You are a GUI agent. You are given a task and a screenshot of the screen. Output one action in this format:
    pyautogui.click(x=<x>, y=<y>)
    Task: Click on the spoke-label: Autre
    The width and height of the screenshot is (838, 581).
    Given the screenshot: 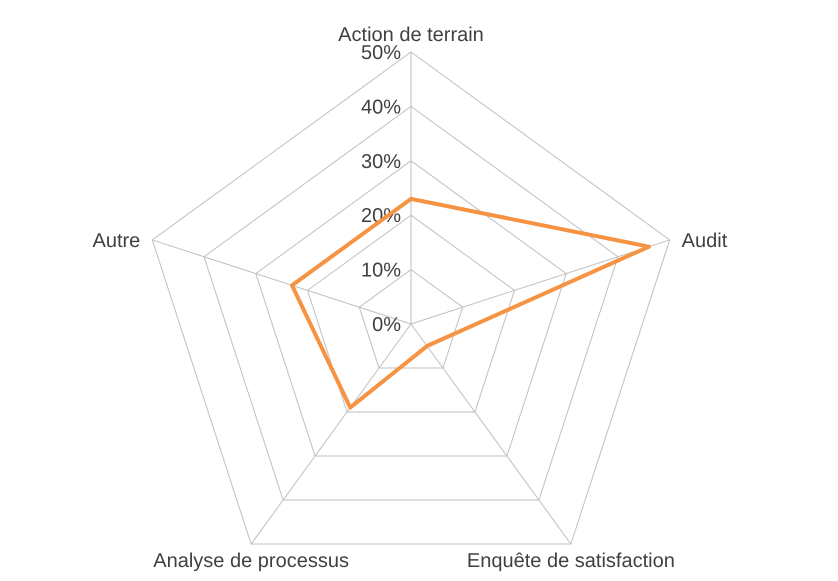 What is the action you would take?
    pyautogui.click(x=116, y=241)
    